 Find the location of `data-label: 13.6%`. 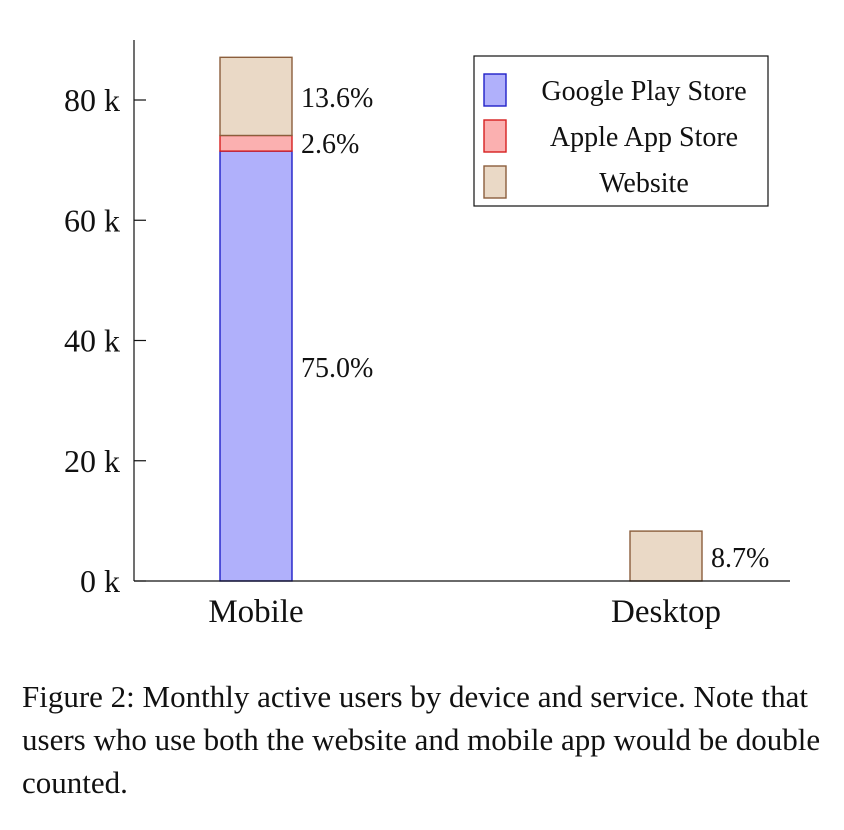

data-label: 13.6% is located at coordinates (337, 98).